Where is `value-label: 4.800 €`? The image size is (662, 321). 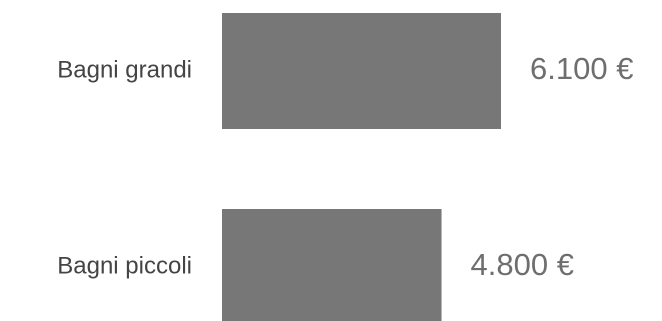
value-label: 4.800 € is located at coordinates (522, 264).